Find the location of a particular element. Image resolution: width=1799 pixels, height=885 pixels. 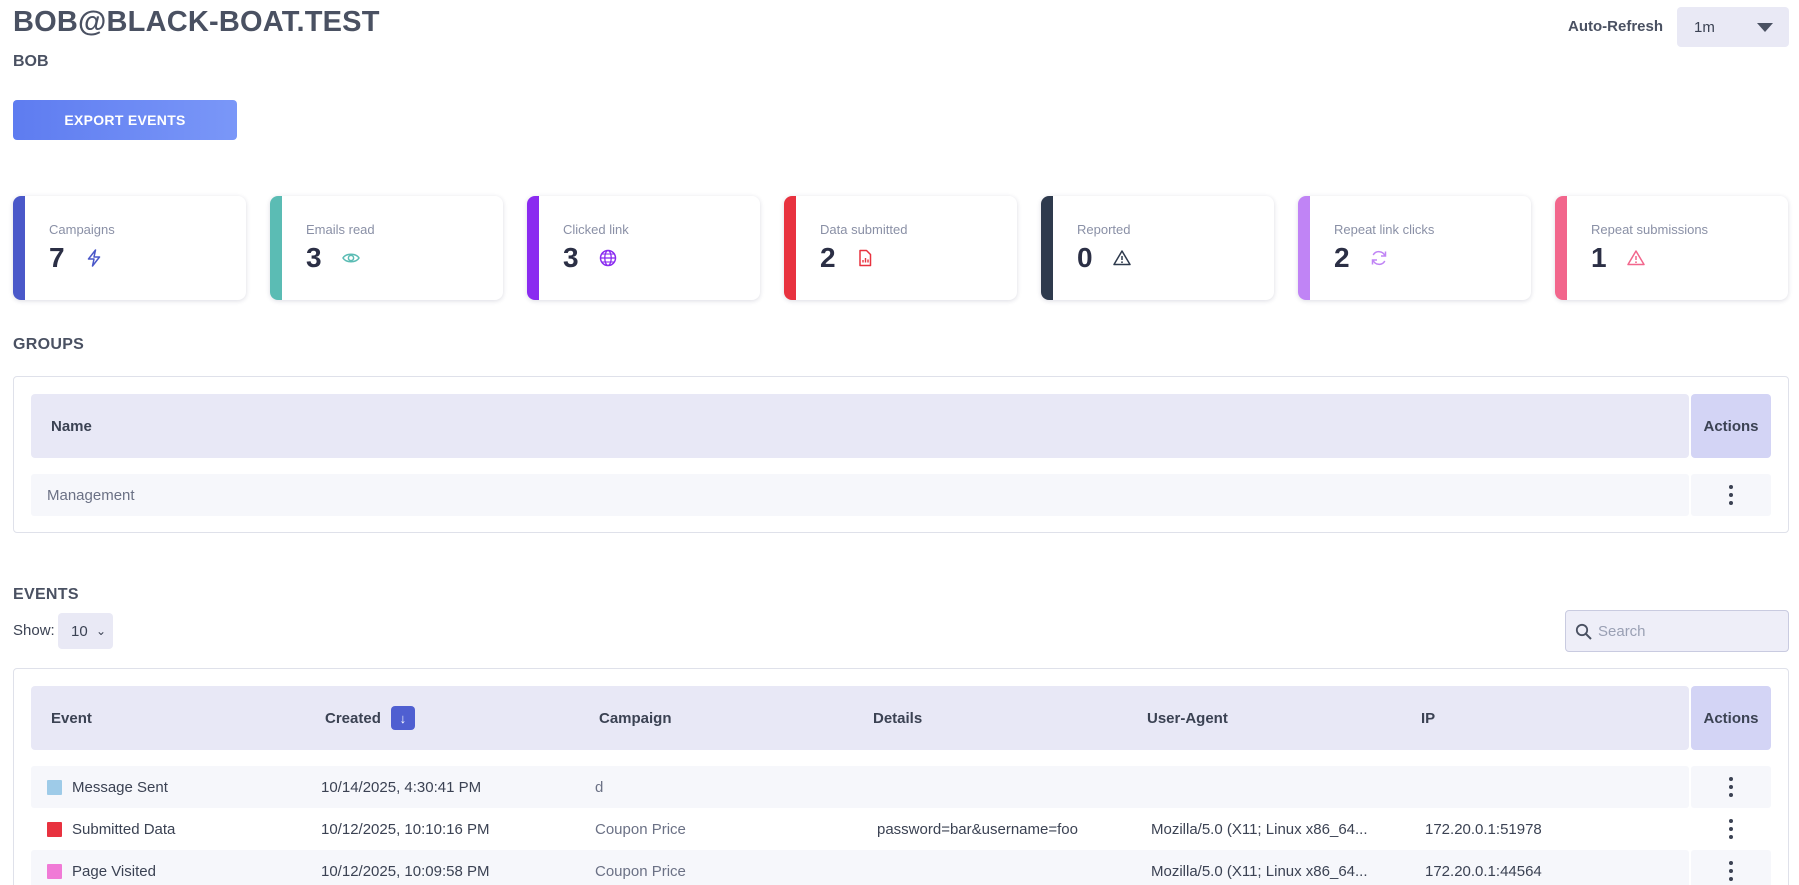

events-section-title: EVENTS is located at coordinates (46, 594).